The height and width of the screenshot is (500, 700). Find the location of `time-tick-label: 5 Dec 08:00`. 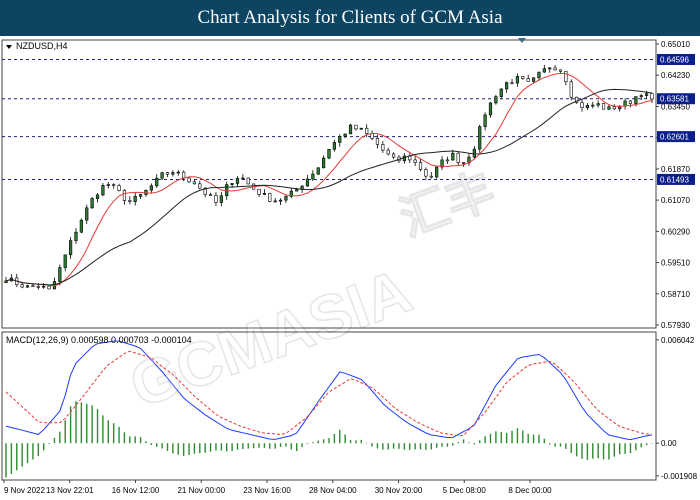

time-tick-label: 5 Dec 08:00 is located at coordinates (465, 490).